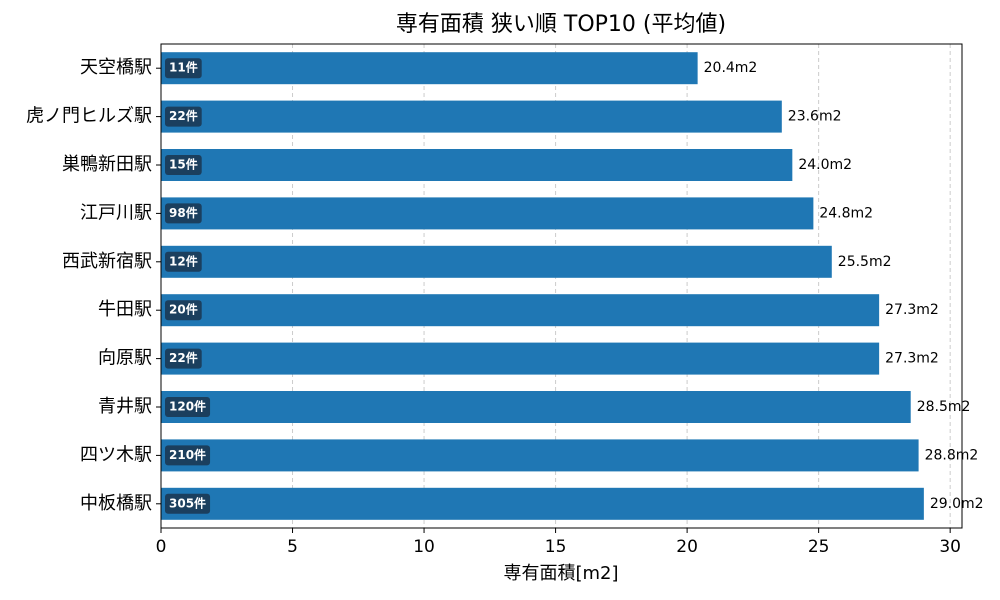 Image resolution: width=1000 pixels, height=600 pixels. I want to click on x-tick-label: 0, so click(161, 547).